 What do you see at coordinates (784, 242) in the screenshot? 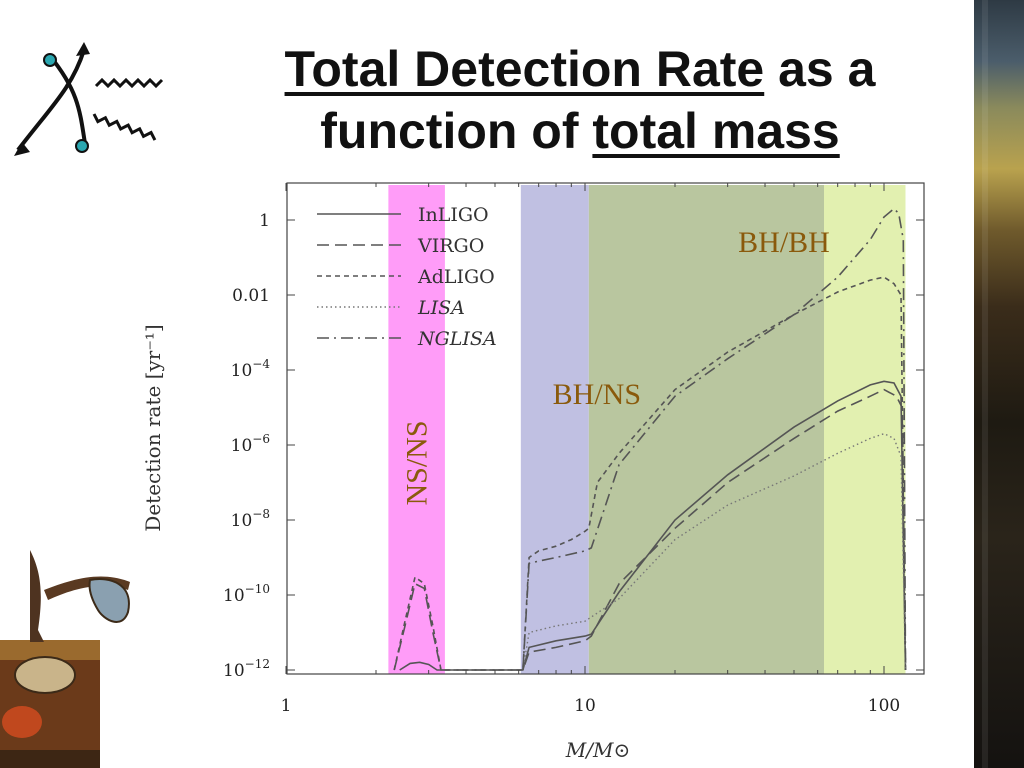
I see `region-label-bh-bh: BH/BH` at bounding box center [784, 242].